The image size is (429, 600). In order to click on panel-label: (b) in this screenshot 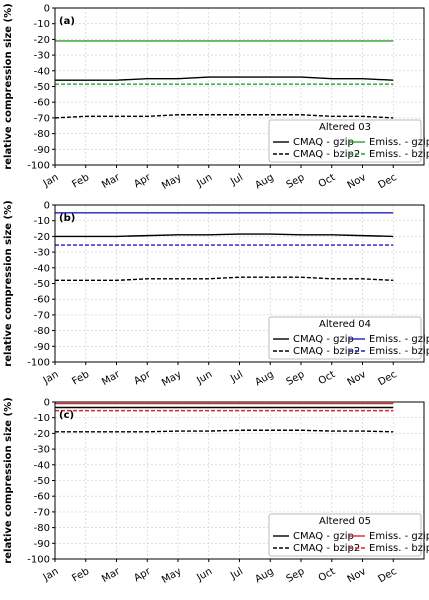, I will do `click(67, 218)`.